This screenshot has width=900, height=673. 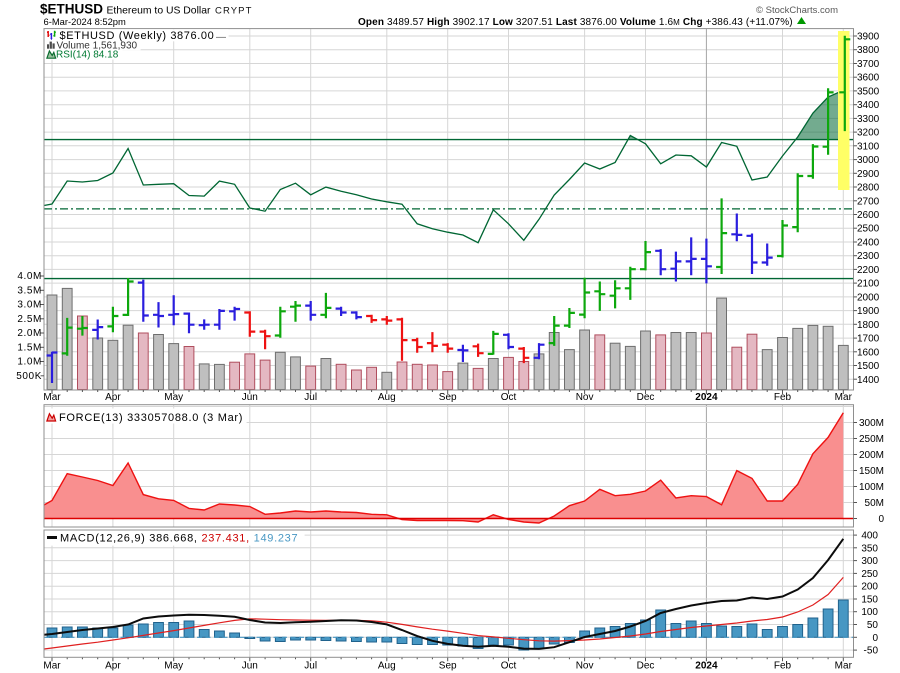 What do you see at coordinates (868, 78) in the screenshot?
I see `svg-text: 3600` at bounding box center [868, 78].